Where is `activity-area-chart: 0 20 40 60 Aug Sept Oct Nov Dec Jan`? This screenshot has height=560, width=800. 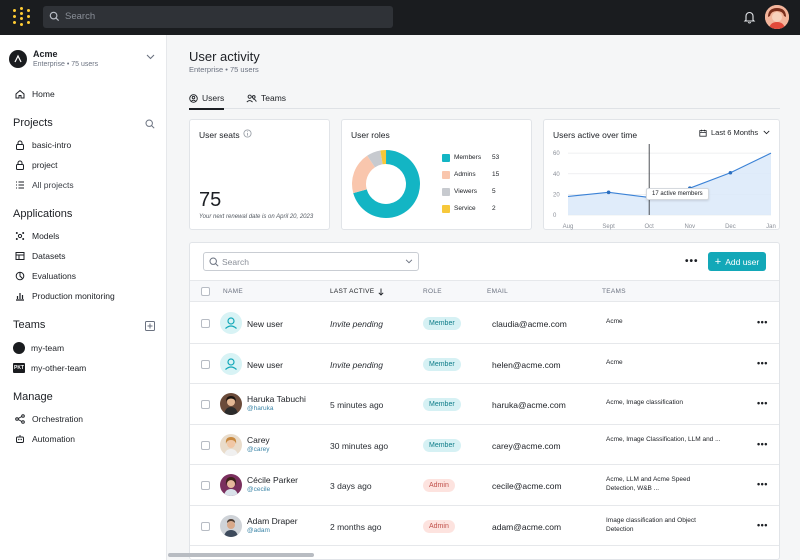
activity-area-chart: 0 20 40 60 Aug Sept Oct Nov Dec Jan is located at coordinates (664, 187).